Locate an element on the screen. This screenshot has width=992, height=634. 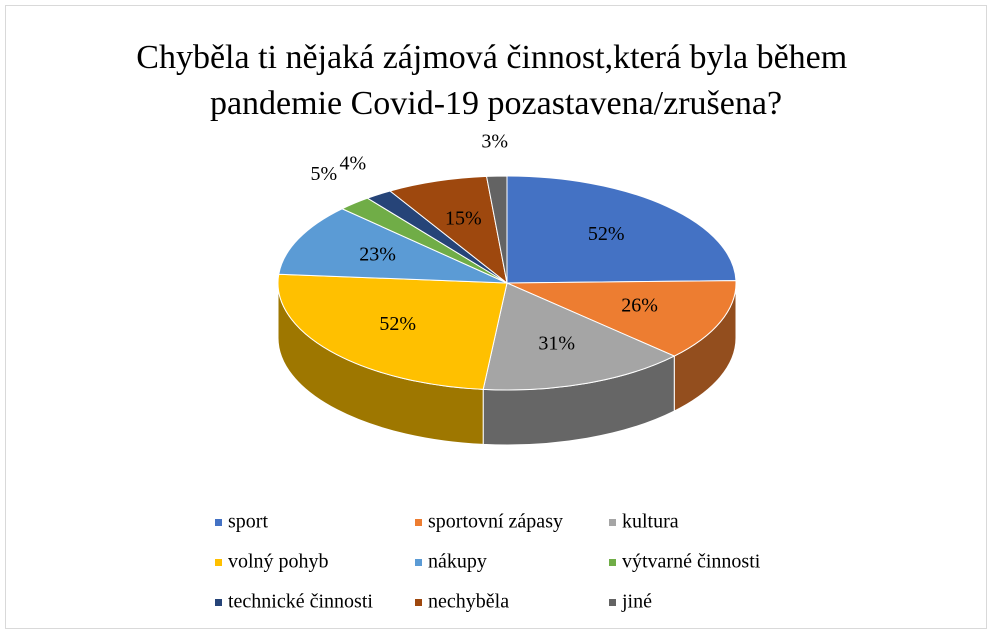
data-label: 26% is located at coordinates (639, 305).